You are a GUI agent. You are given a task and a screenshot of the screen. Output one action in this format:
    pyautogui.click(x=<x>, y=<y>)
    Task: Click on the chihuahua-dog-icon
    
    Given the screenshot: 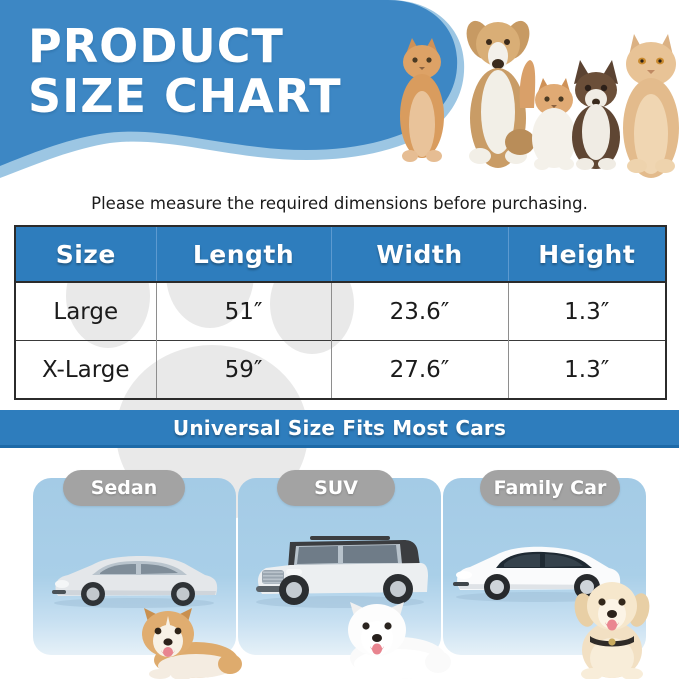 What is the action you would take?
    pyautogui.click(x=596, y=115)
    